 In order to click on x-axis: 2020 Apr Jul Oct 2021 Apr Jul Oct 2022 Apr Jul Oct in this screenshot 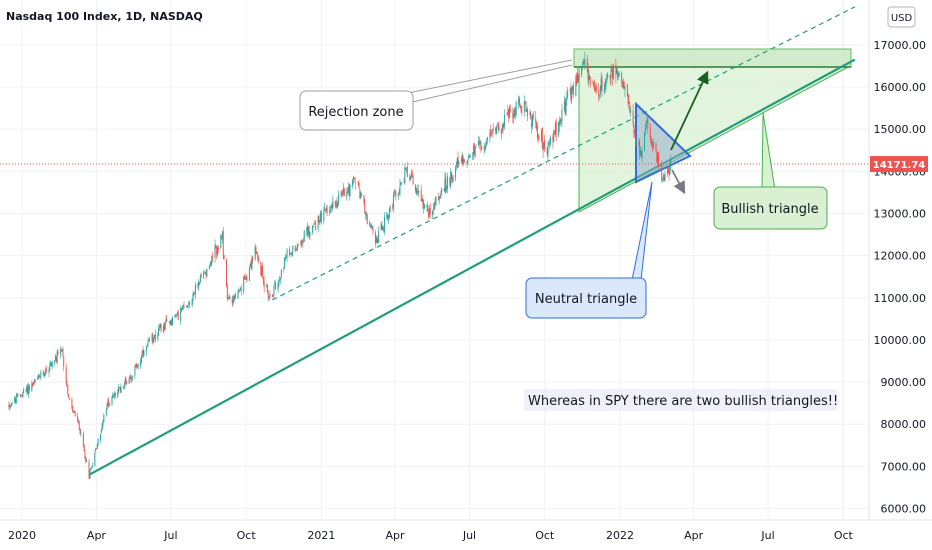, I will do `click(431, 535)`.